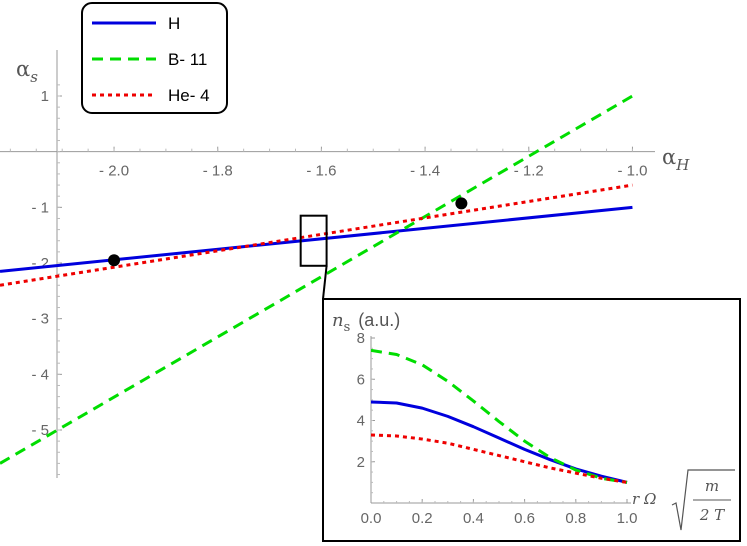  What do you see at coordinates (676, 159) in the screenshot?
I see `main-x-axis-label: αH` at bounding box center [676, 159].